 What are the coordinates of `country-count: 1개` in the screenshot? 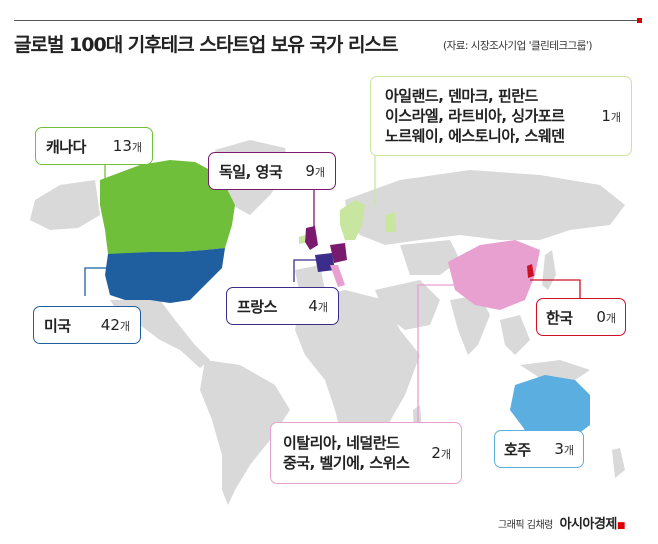 It's located at (611, 116).